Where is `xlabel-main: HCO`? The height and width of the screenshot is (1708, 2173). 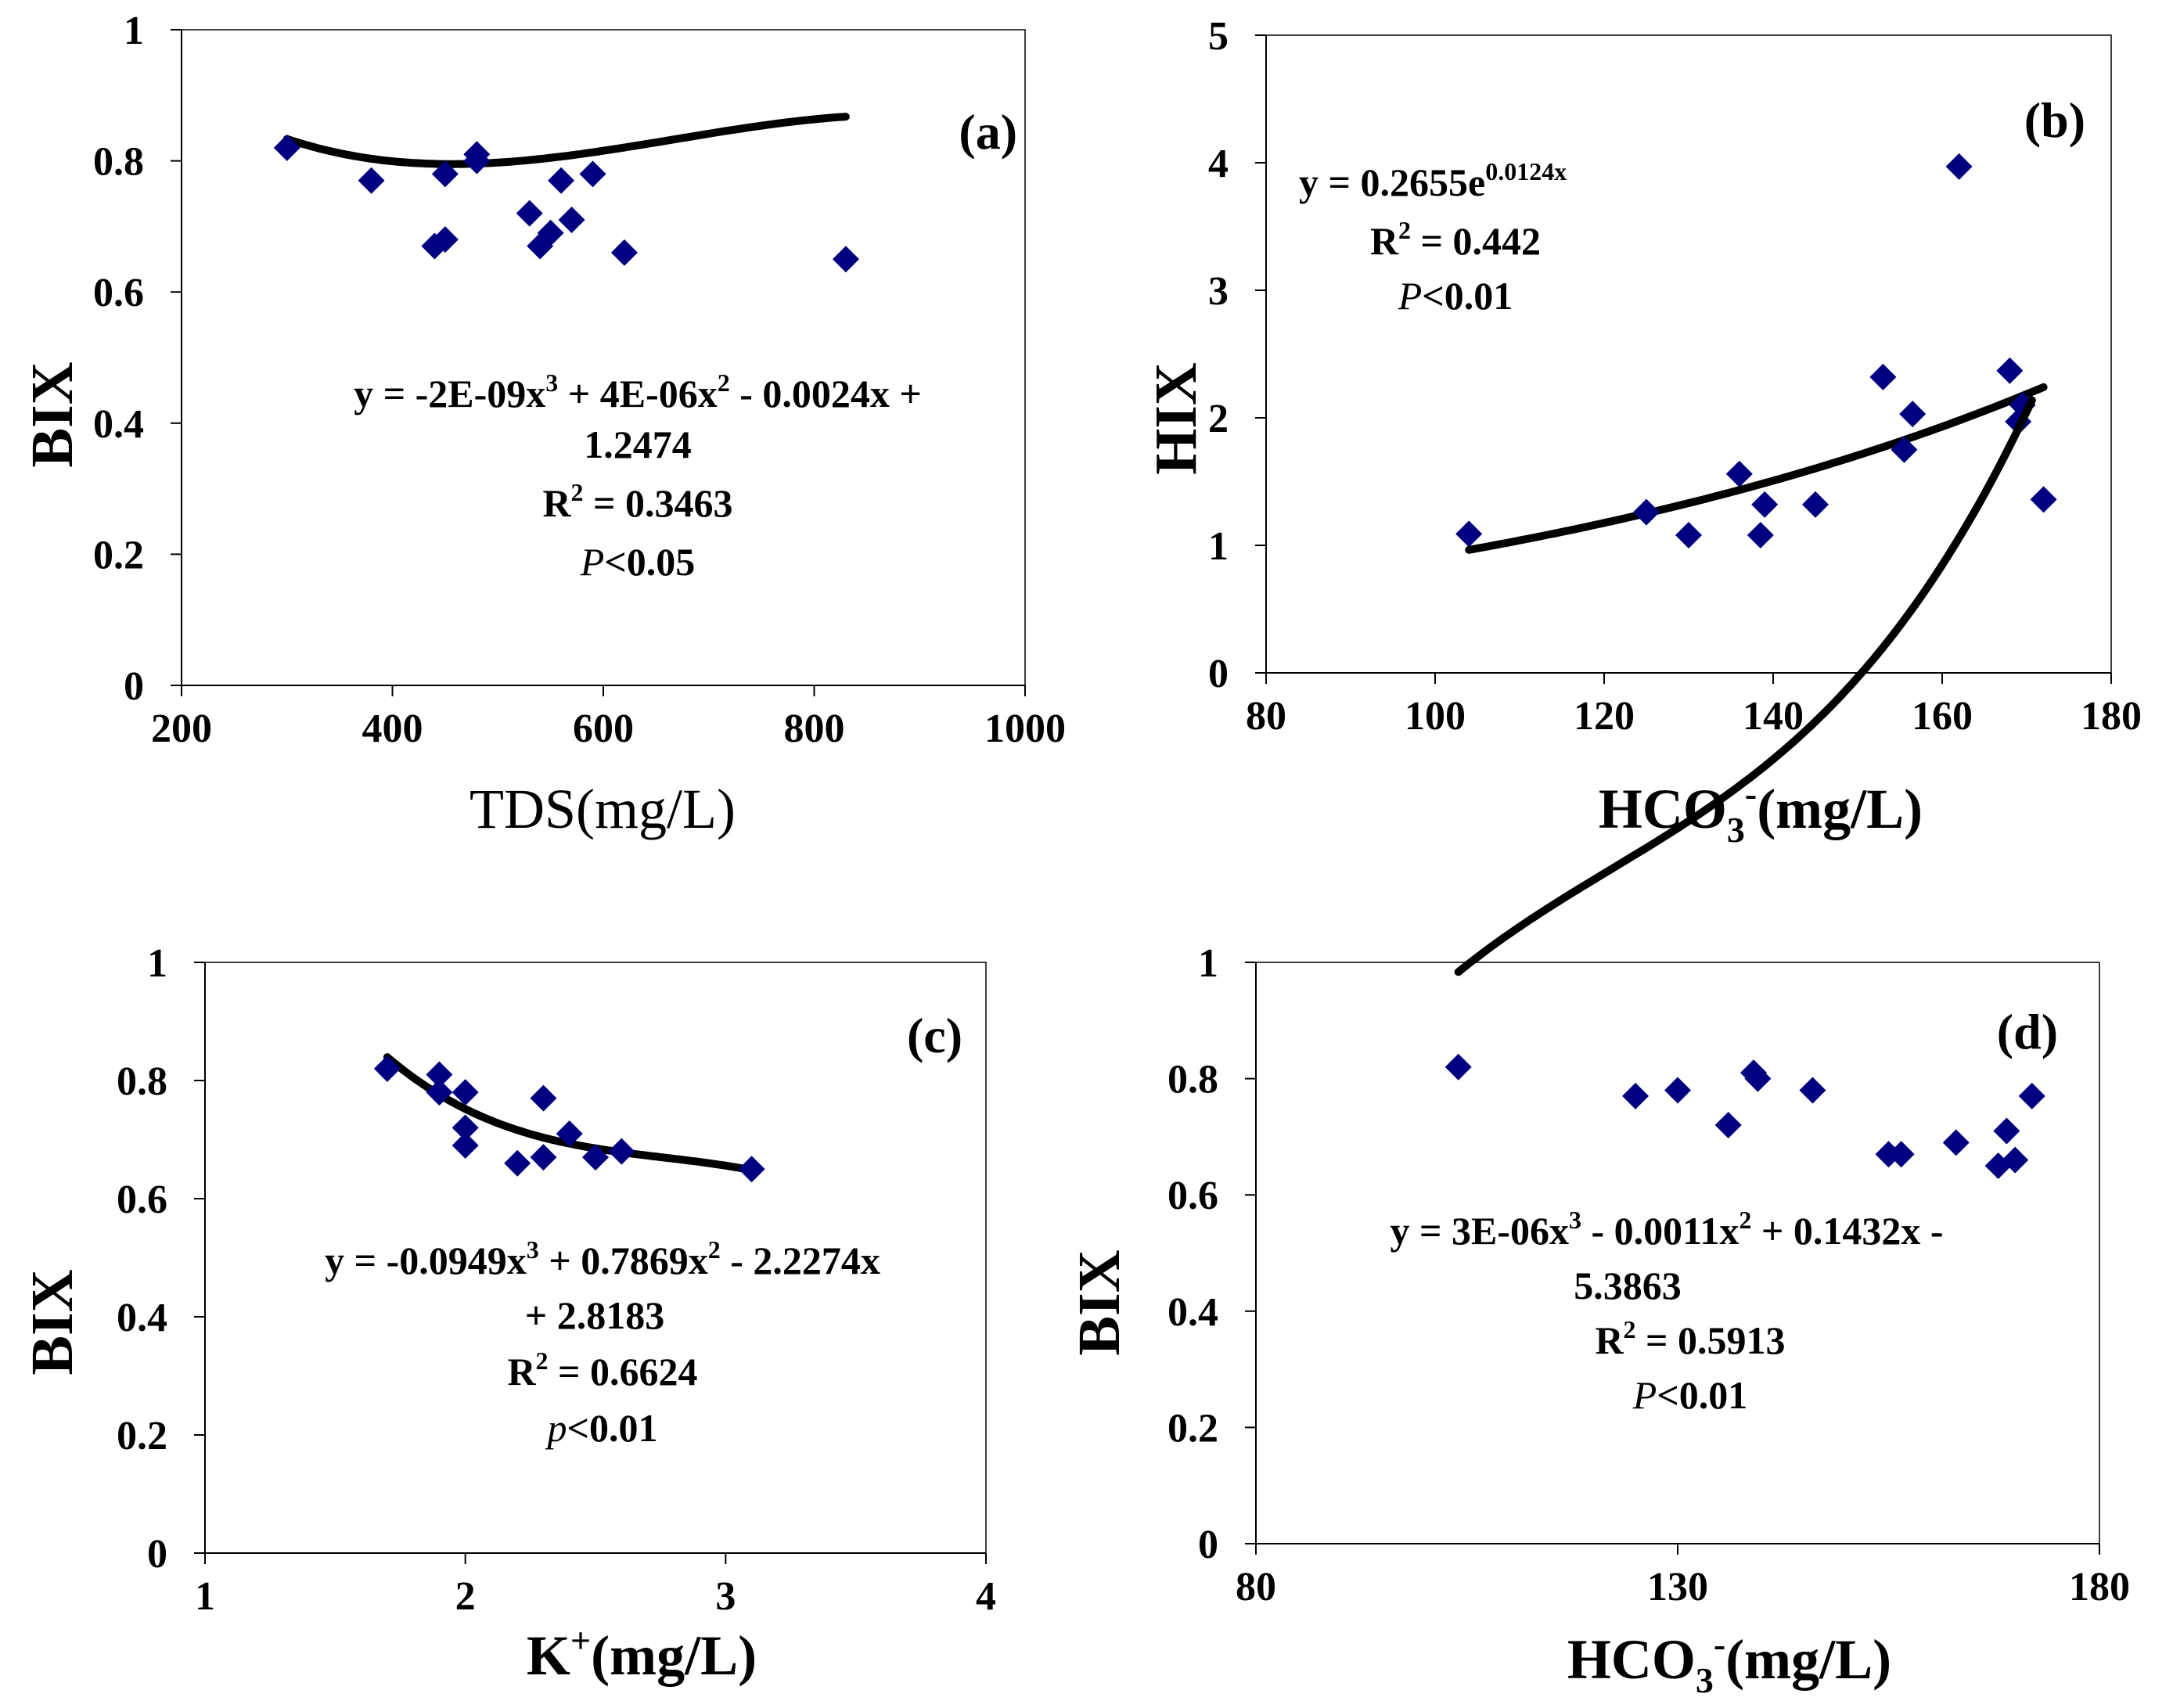 xlabel-main: HCO is located at coordinates (1631, 1659).